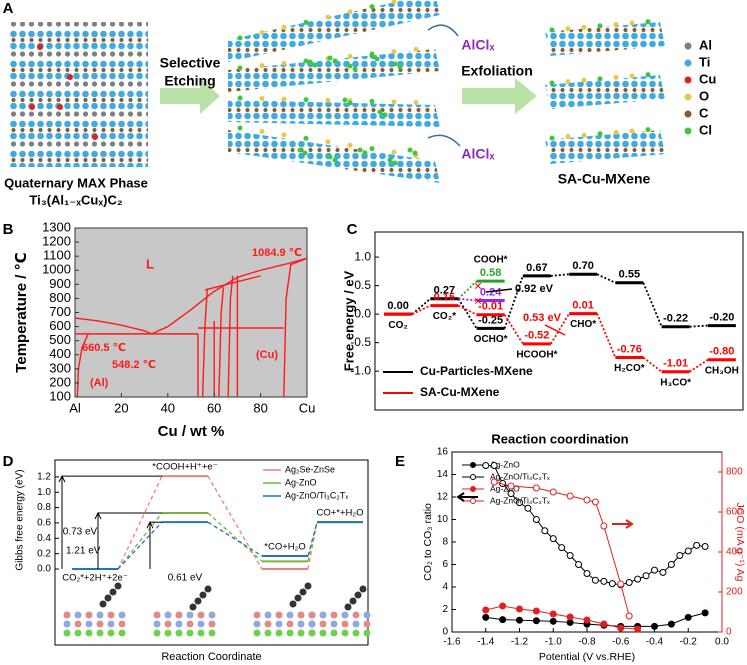 Image resolution: width=747 pixels, height=665 pixels. Describe the element at coordinates (8, 8) in the screenshot. I see `panel-label: A` at that location.